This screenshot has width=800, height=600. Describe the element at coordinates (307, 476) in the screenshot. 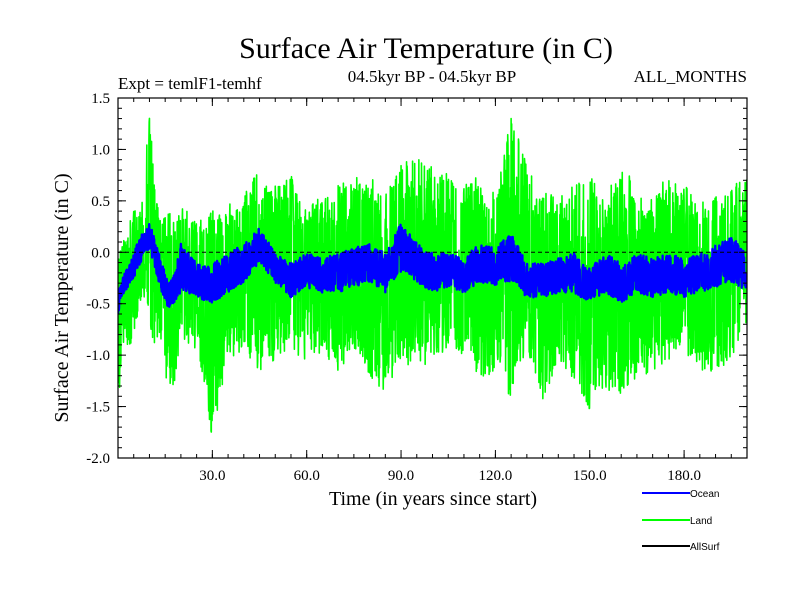

I see `x-tick-label: 60.0` at that location.